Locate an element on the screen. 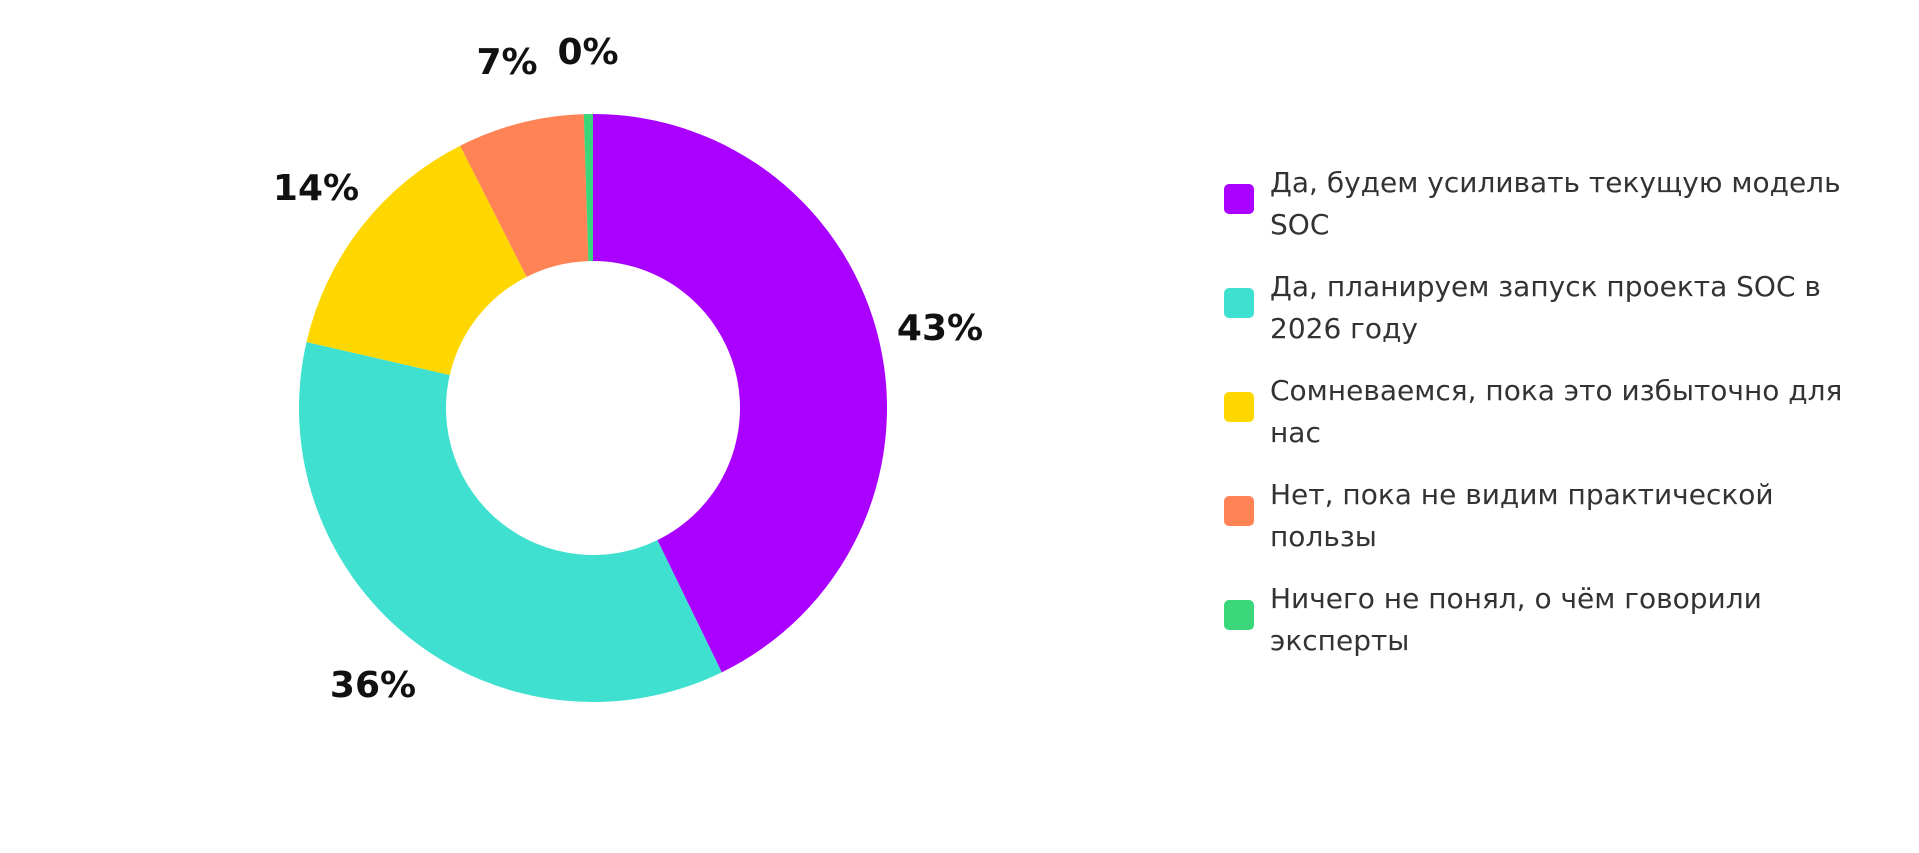  data-label-2: 36% is located at coordinates (373, 685).